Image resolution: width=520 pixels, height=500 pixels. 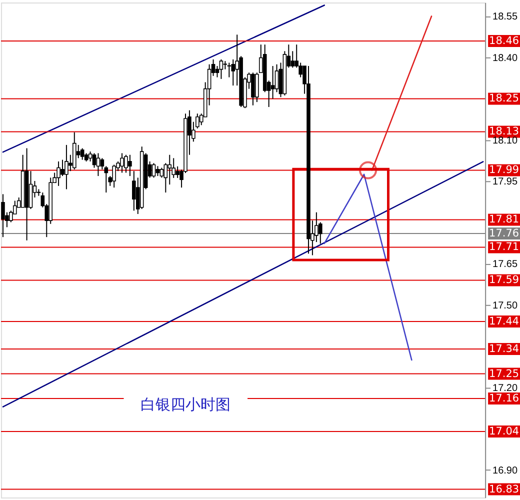 What do you see at coordinates (505, 140) in the screenshot?
I see `y-tick-label: 18.10` at bounding box center [505, 140].